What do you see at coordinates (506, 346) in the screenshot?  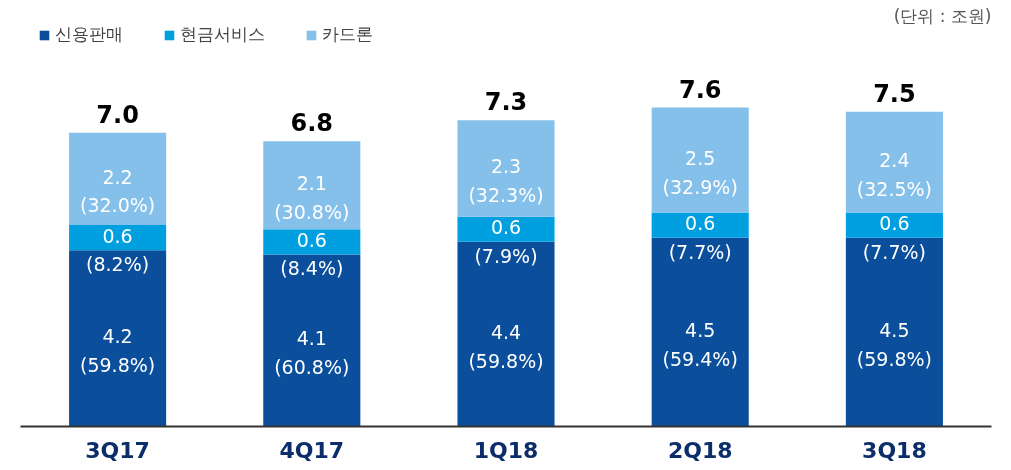 I see `data-label: 4.4 (59.8%)` at bounding box center [506, 346].